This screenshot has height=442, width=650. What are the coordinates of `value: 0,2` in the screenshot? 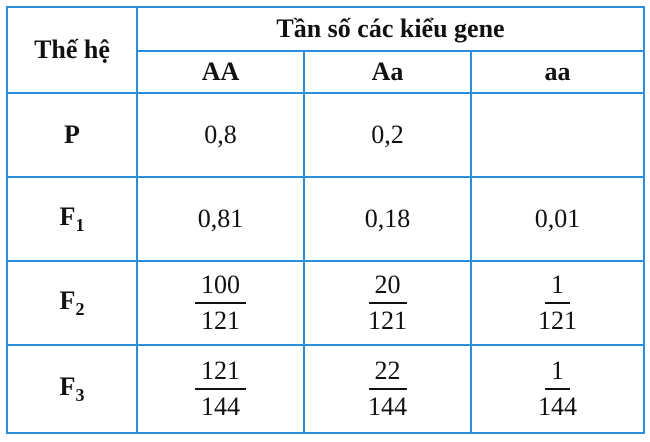 It's located at (387, 134).